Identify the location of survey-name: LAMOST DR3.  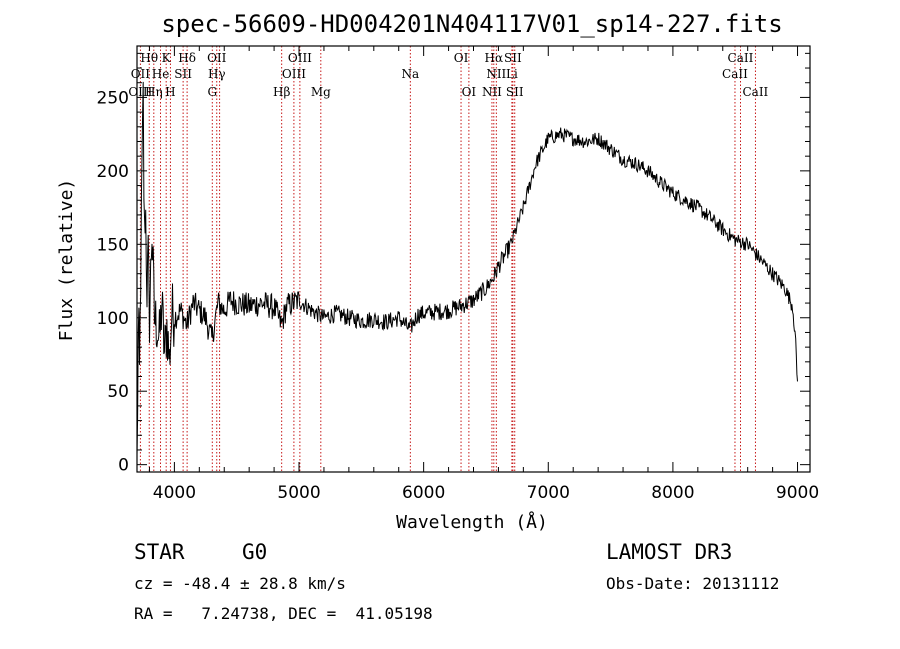
(669, 552).